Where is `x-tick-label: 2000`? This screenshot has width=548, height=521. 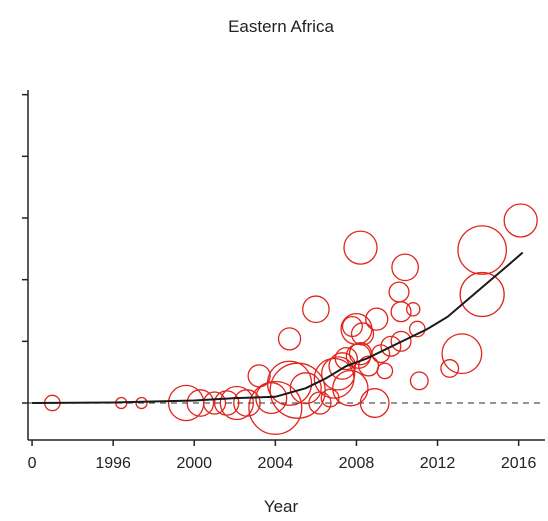 x-tick-label: 2000 is located at coordinates (194, 463).